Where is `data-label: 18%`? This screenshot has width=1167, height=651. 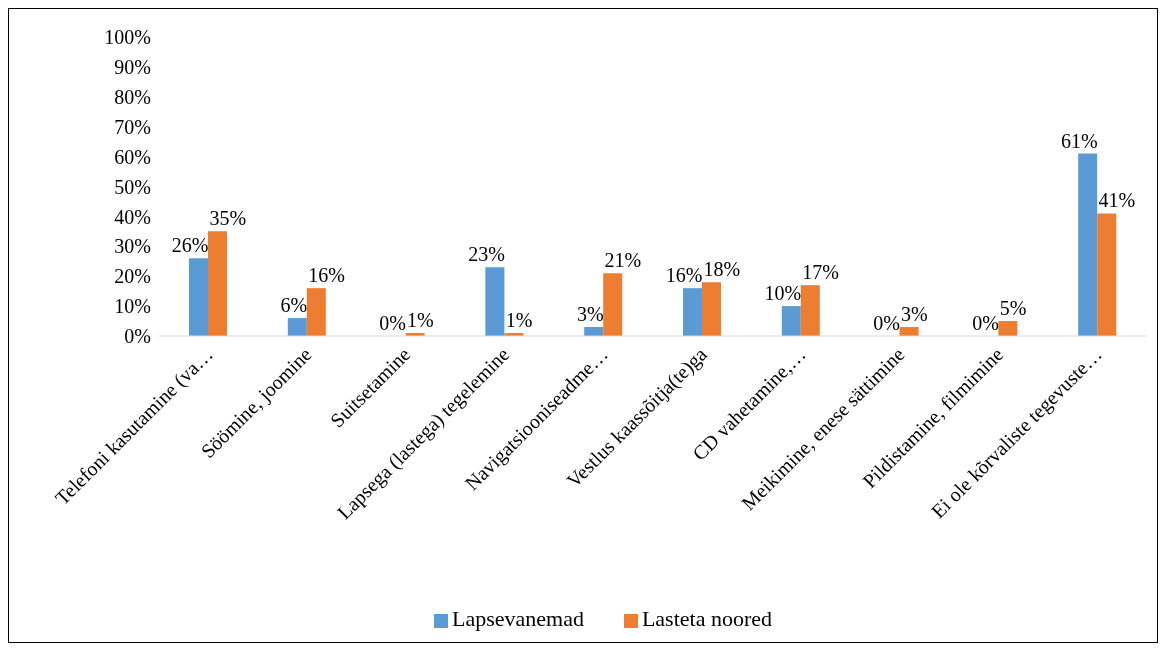 data-label: 18% is located at coordinates (722, 269).